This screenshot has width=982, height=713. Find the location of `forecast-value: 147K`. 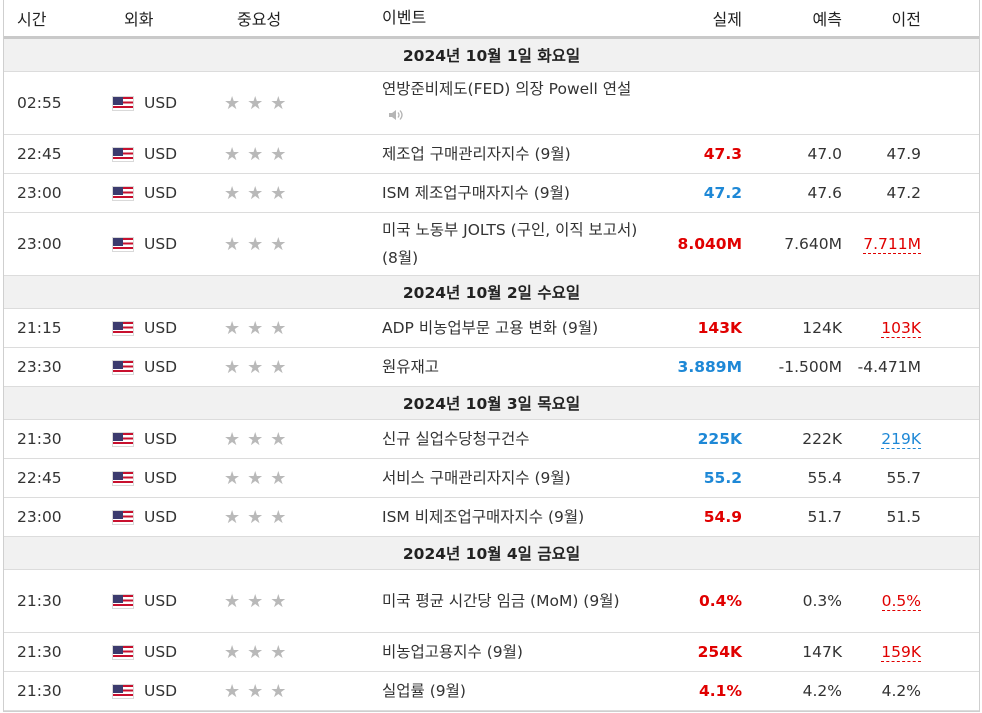

forecast-value: 147K is located at coordinates (792, 652).